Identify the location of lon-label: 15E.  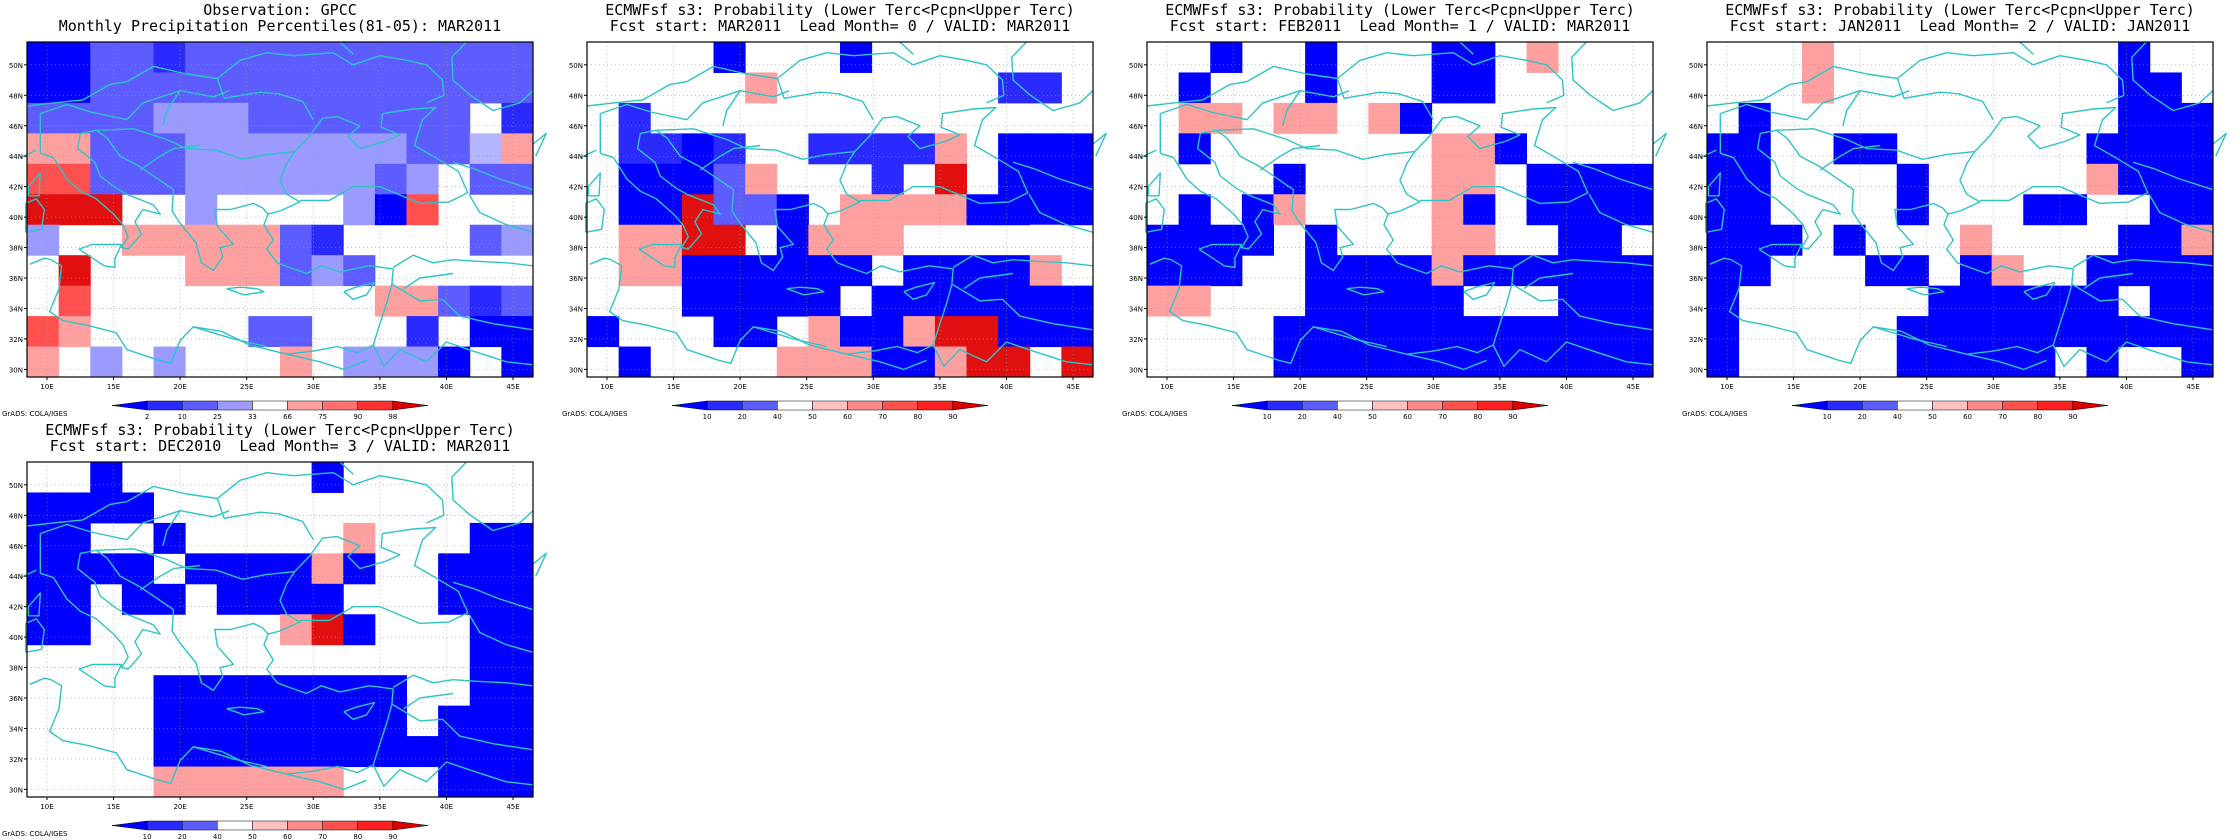
(673, 387).